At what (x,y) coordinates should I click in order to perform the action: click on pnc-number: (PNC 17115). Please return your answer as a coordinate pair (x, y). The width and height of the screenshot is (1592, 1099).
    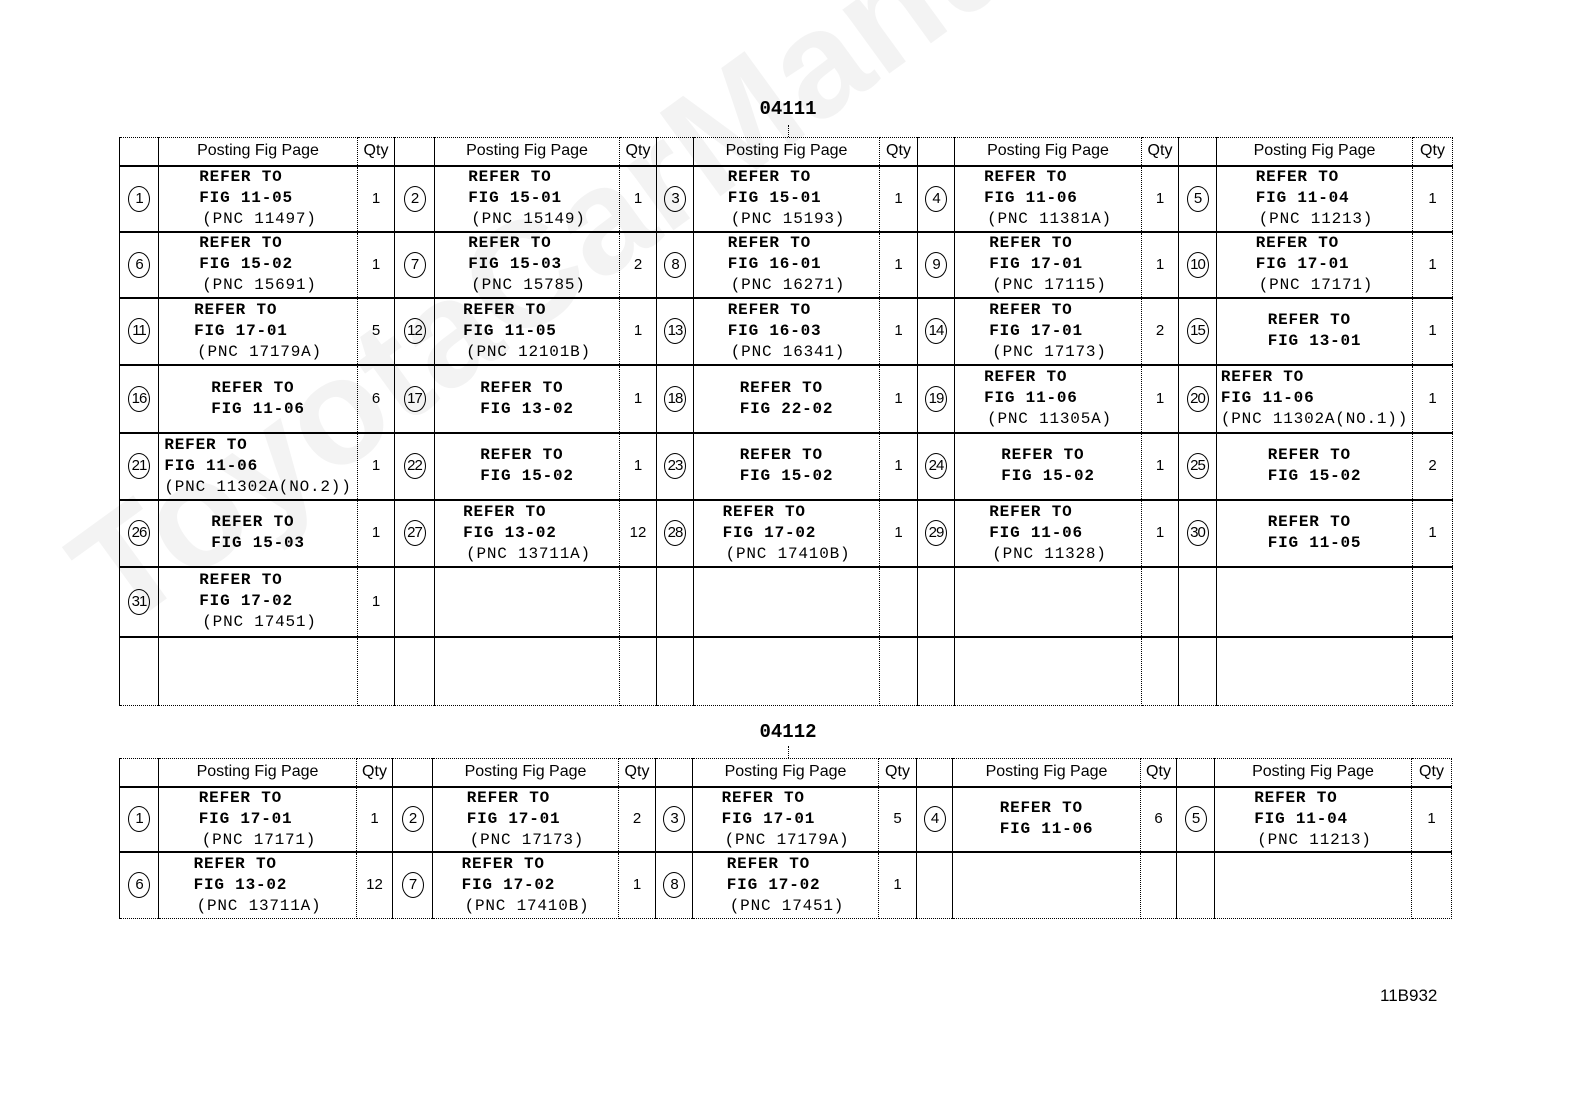
    Looking at the image, I should click on (1049, 285).